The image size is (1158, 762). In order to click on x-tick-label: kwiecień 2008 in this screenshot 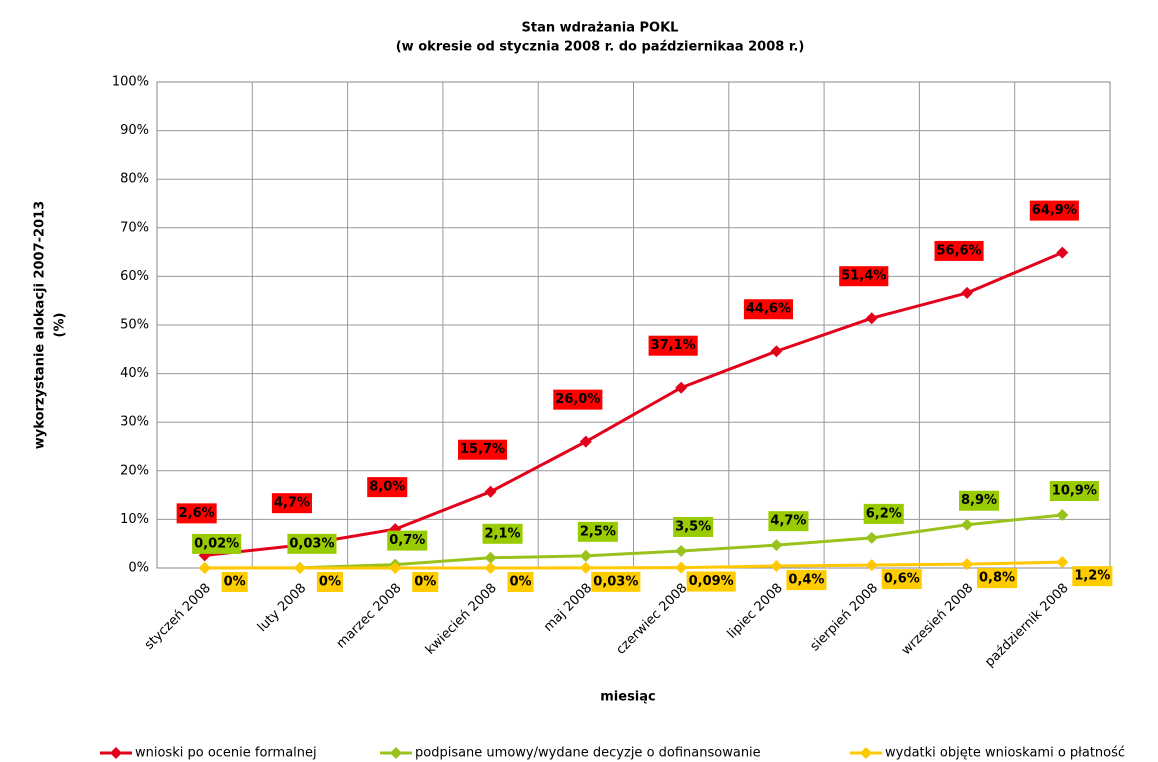, I will do `click(461, 619)`.